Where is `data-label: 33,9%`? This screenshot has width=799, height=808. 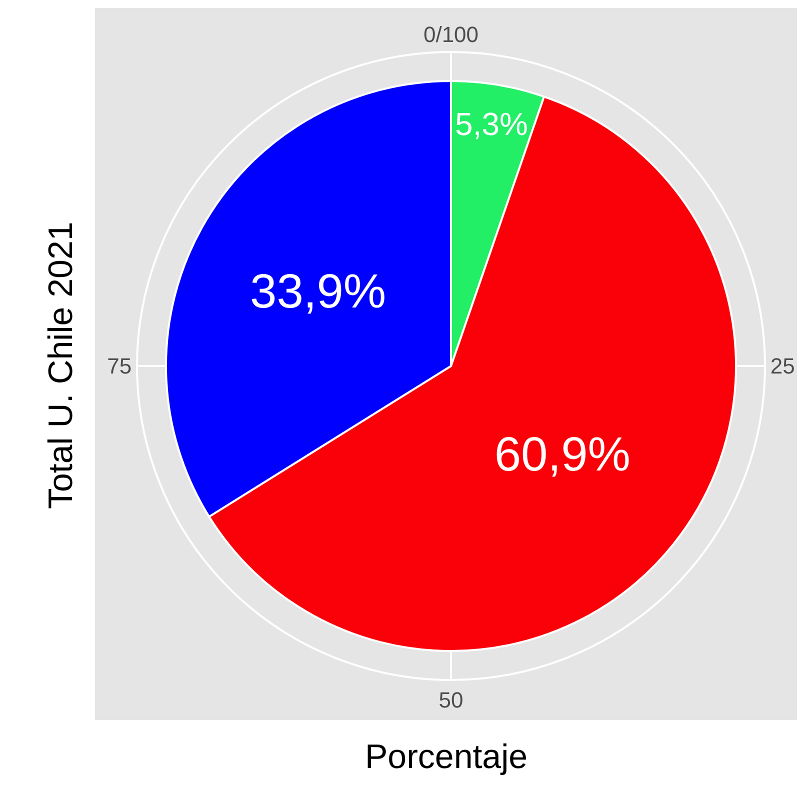 data-label: 33,9% is located at coordinates (318, 292).